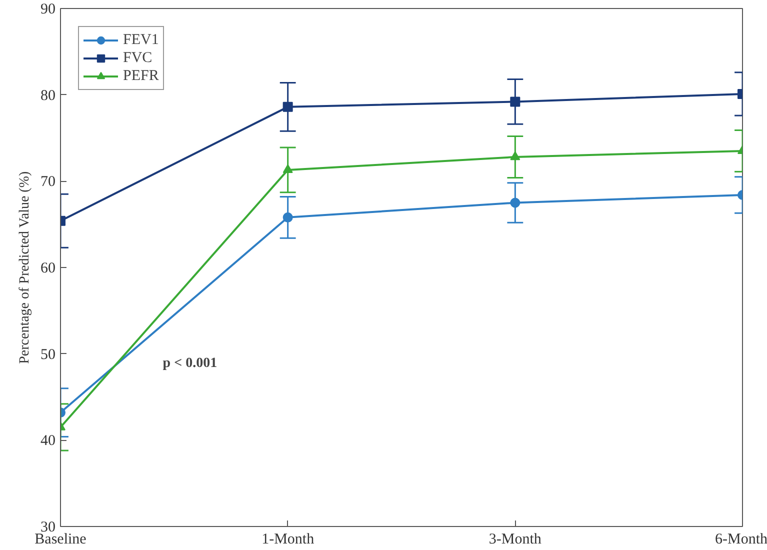 Image resolution: width=767 pixels, height=550 pixels. What do you see at coordinates (48, 268) in the screenshot?
I see `y-tick-label: 60` at bounding box center [48, 268].